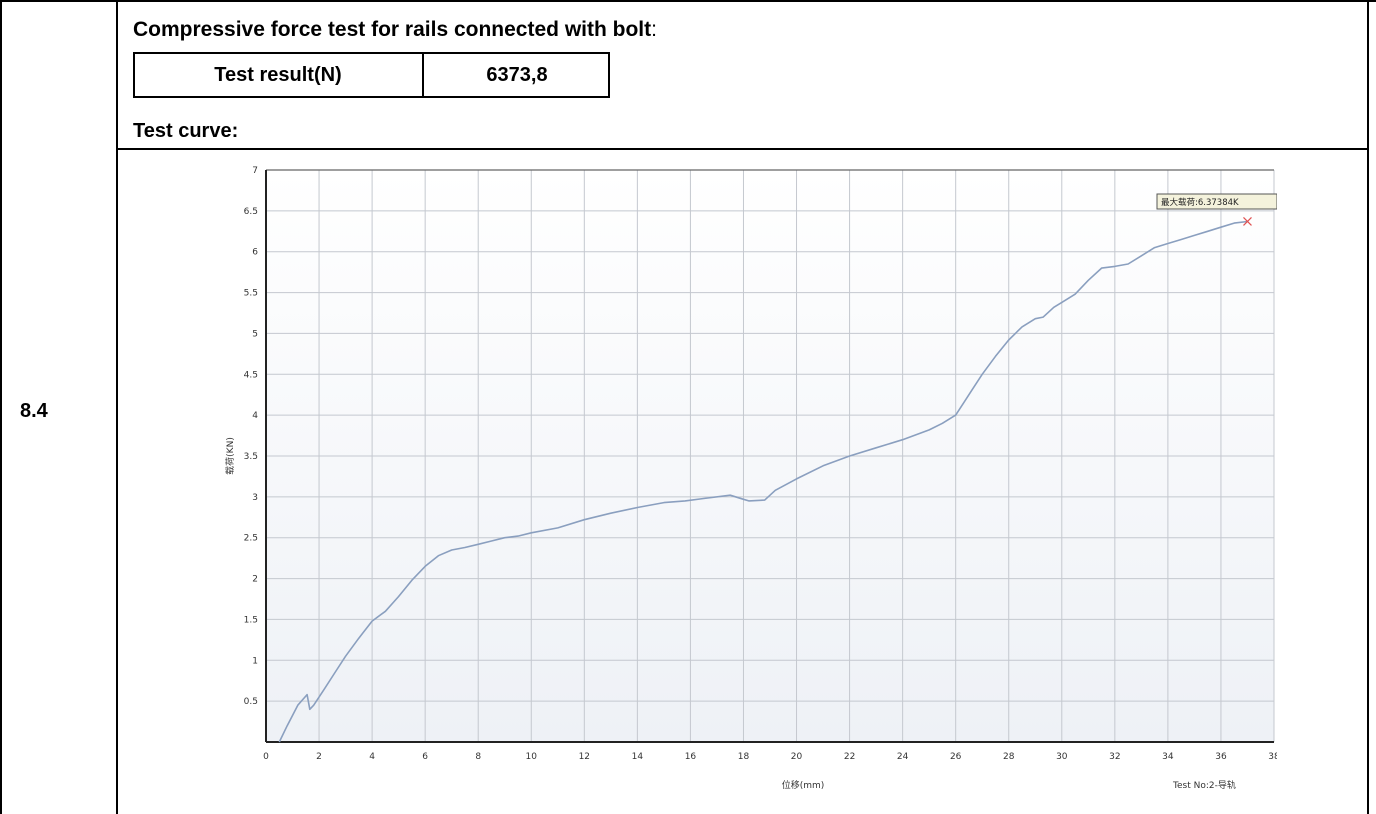 Image resolution: width=1376 pixels, height=814 pixels. Describe the element at coordinates (849, 757) in the screenshot. I see `x-tick-label: 22` at that location.